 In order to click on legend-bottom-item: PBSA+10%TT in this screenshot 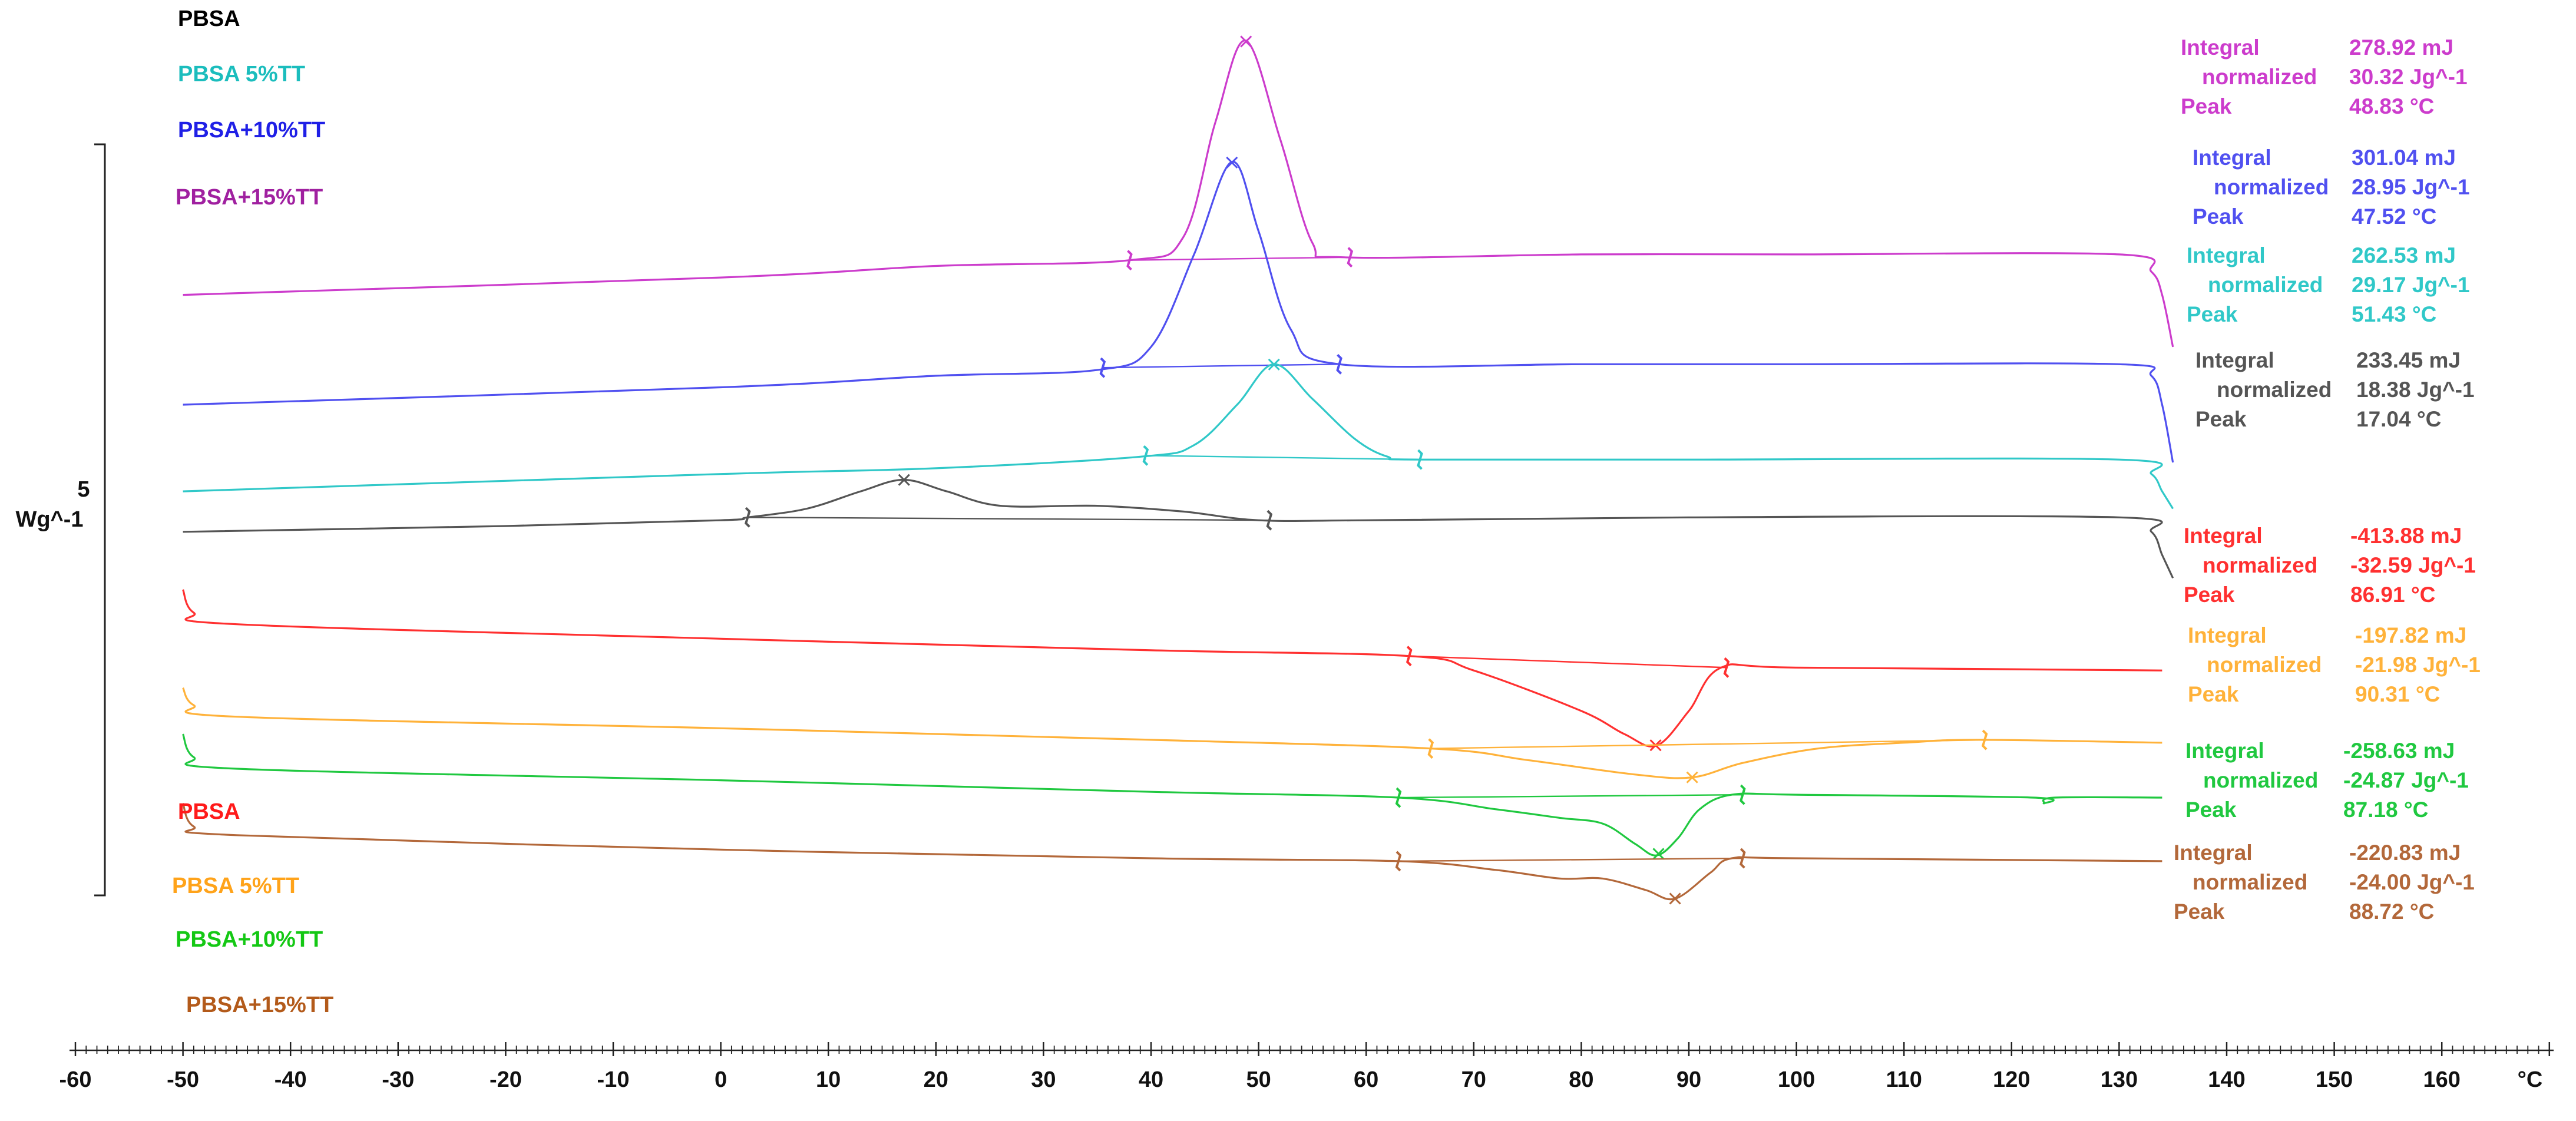, I will do `click(249, 939)`.